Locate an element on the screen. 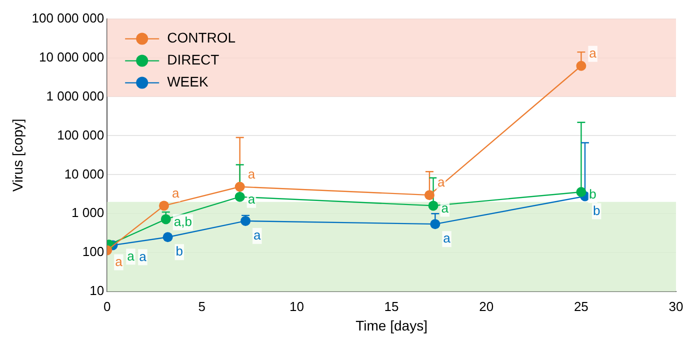  legend-label: CONTROL is located at coordinates (201, 38).